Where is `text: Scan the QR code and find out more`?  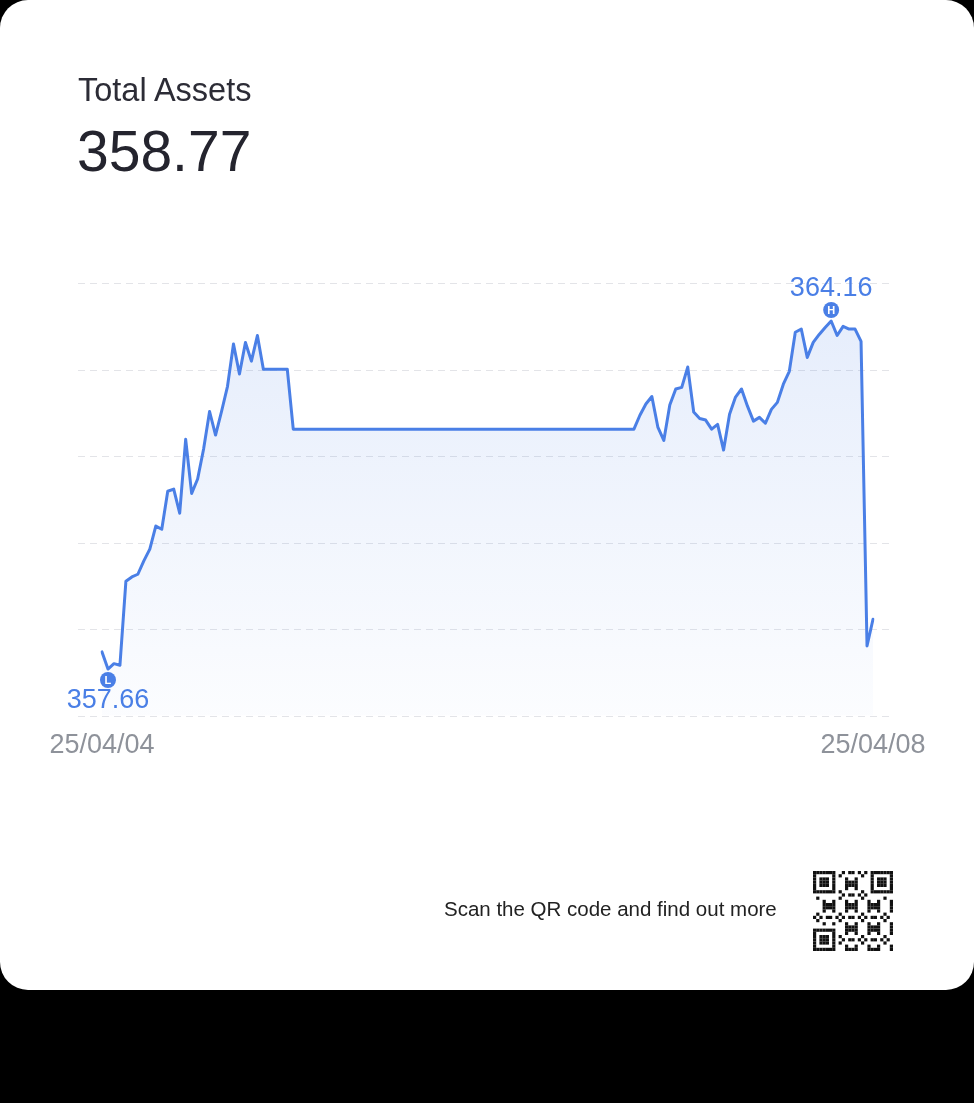 text: Scan the QR code and find out more is located at coordinates (610, 908).